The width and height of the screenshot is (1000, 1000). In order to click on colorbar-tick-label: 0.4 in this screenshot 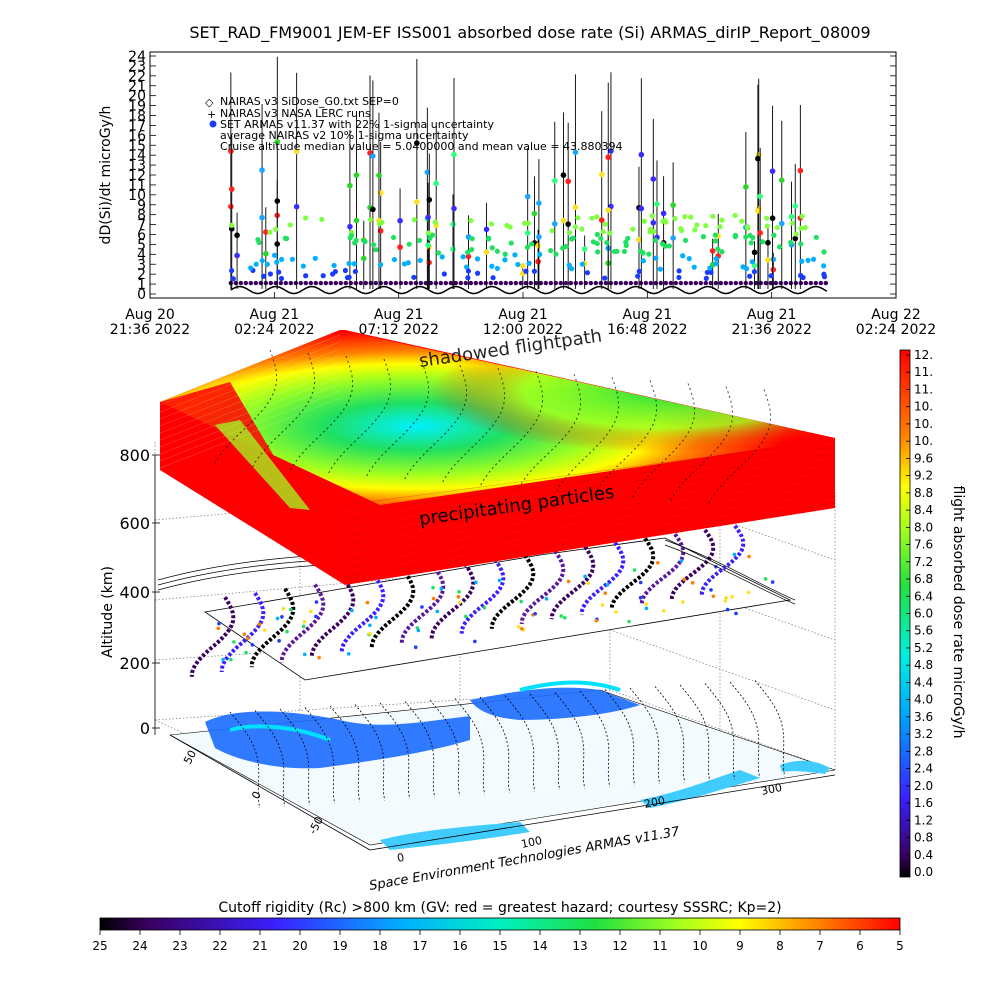, I will do `click(923, 855)`.